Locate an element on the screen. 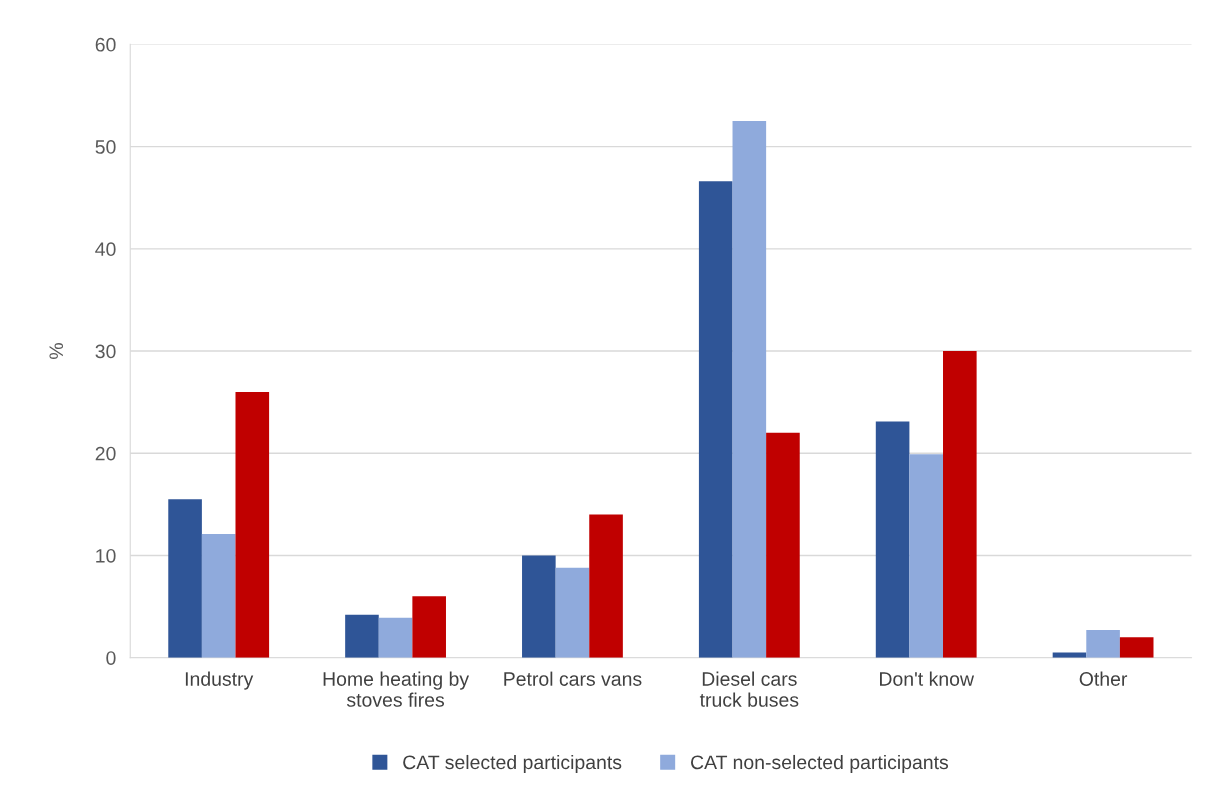  y-tick-label: 40 is located at coordinates (105, 249).